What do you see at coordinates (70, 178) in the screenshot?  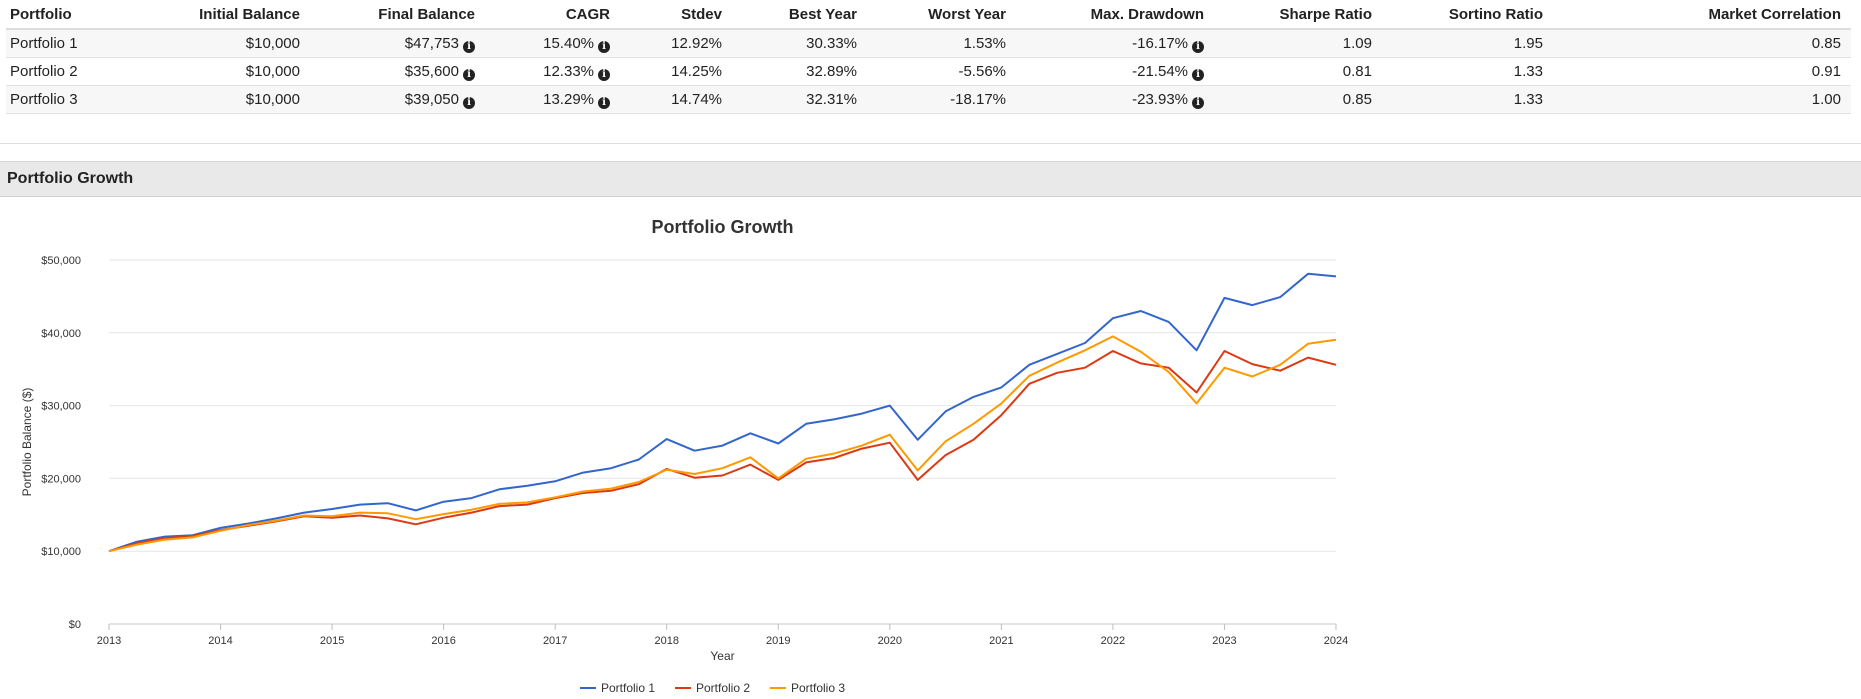 I see `section-title: Portfolio Growth` at bounding box center [70, 178].